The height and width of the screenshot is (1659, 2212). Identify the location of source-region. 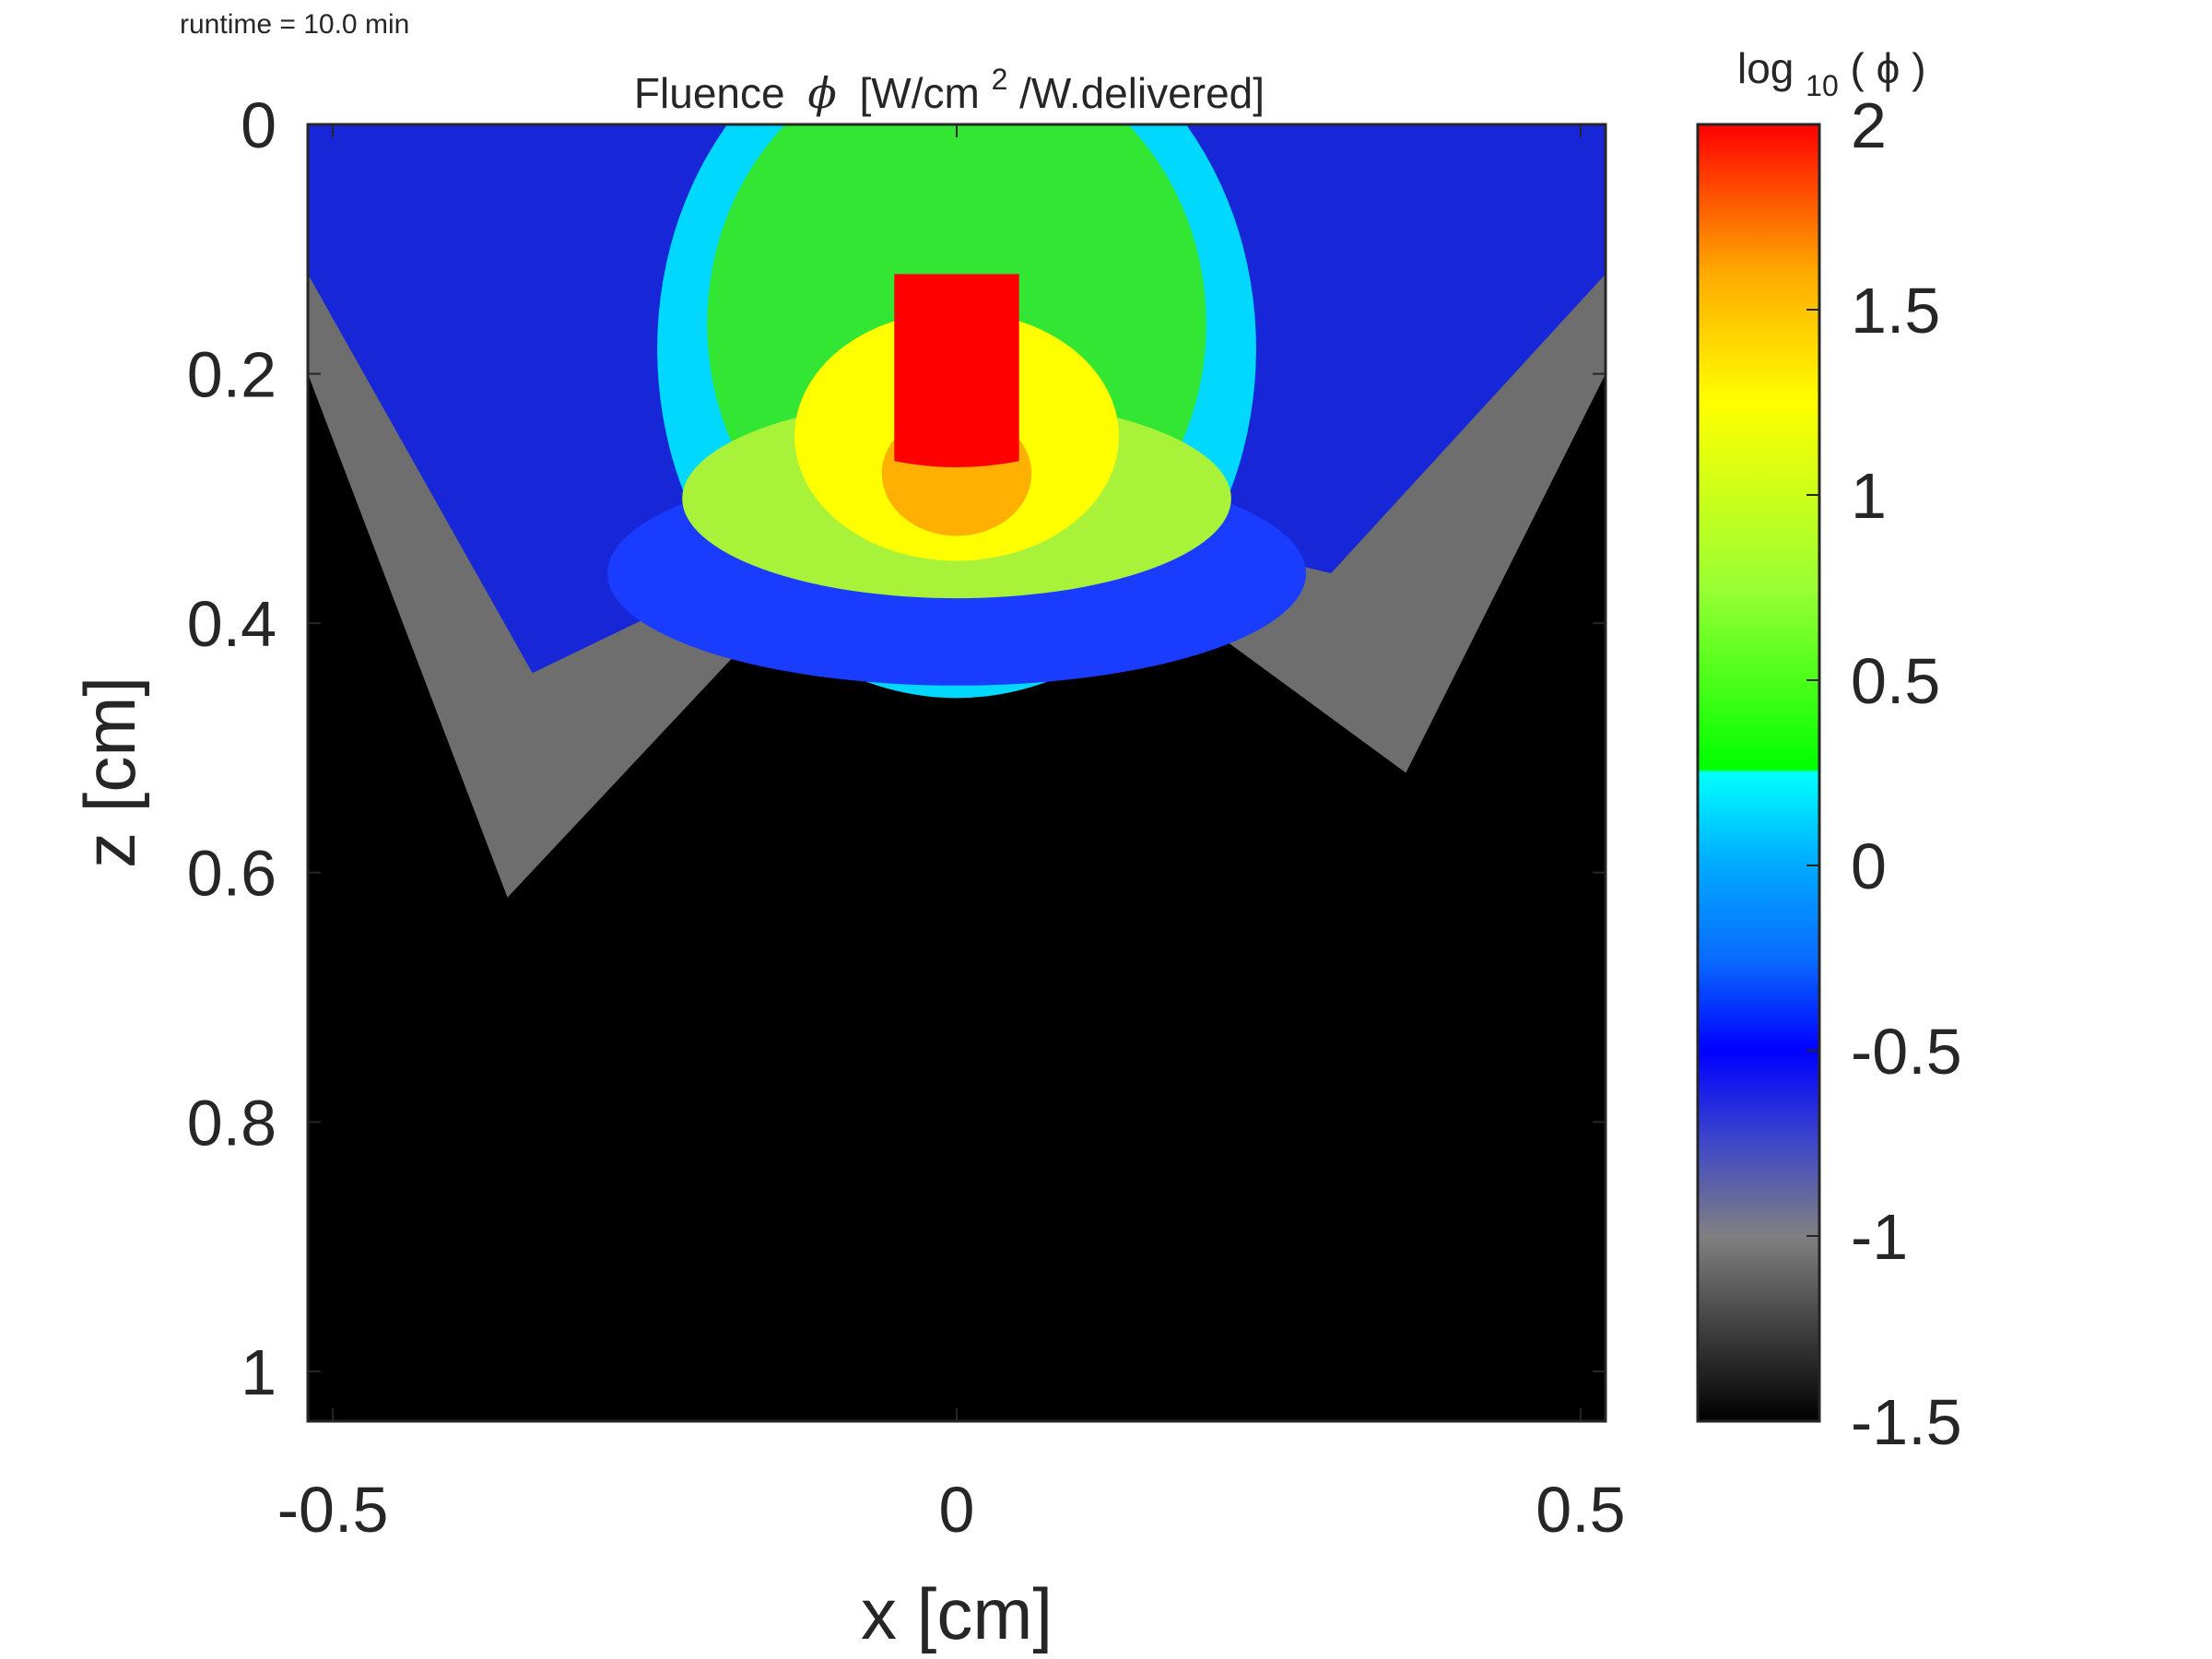
(956, 371).